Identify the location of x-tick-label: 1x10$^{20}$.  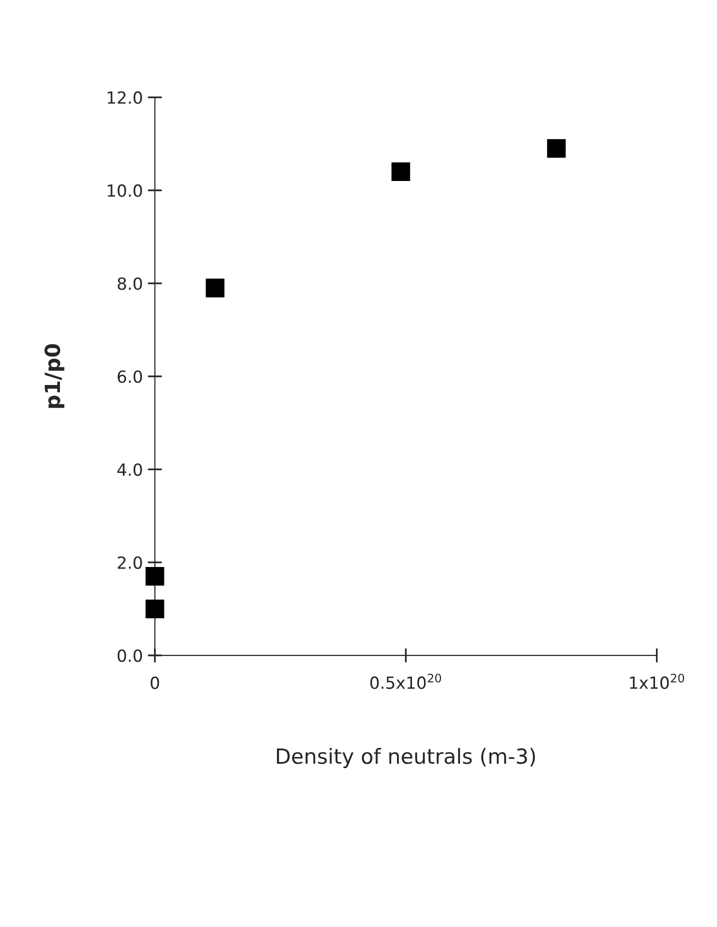
(657, 681).